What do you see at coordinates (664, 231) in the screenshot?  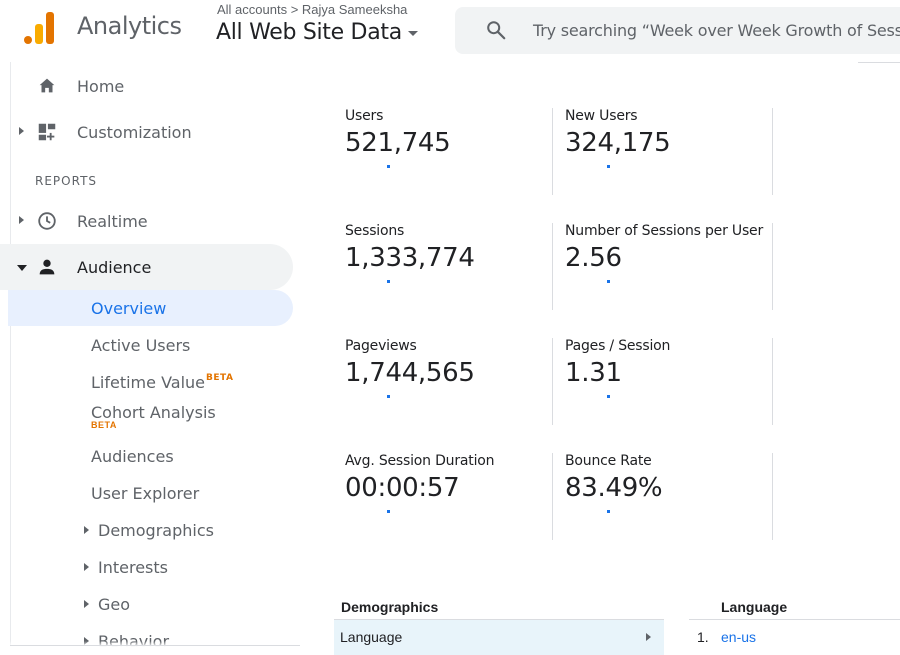 I see `metric-name: Number of Sessions per User` at bounding box center [664, 231].